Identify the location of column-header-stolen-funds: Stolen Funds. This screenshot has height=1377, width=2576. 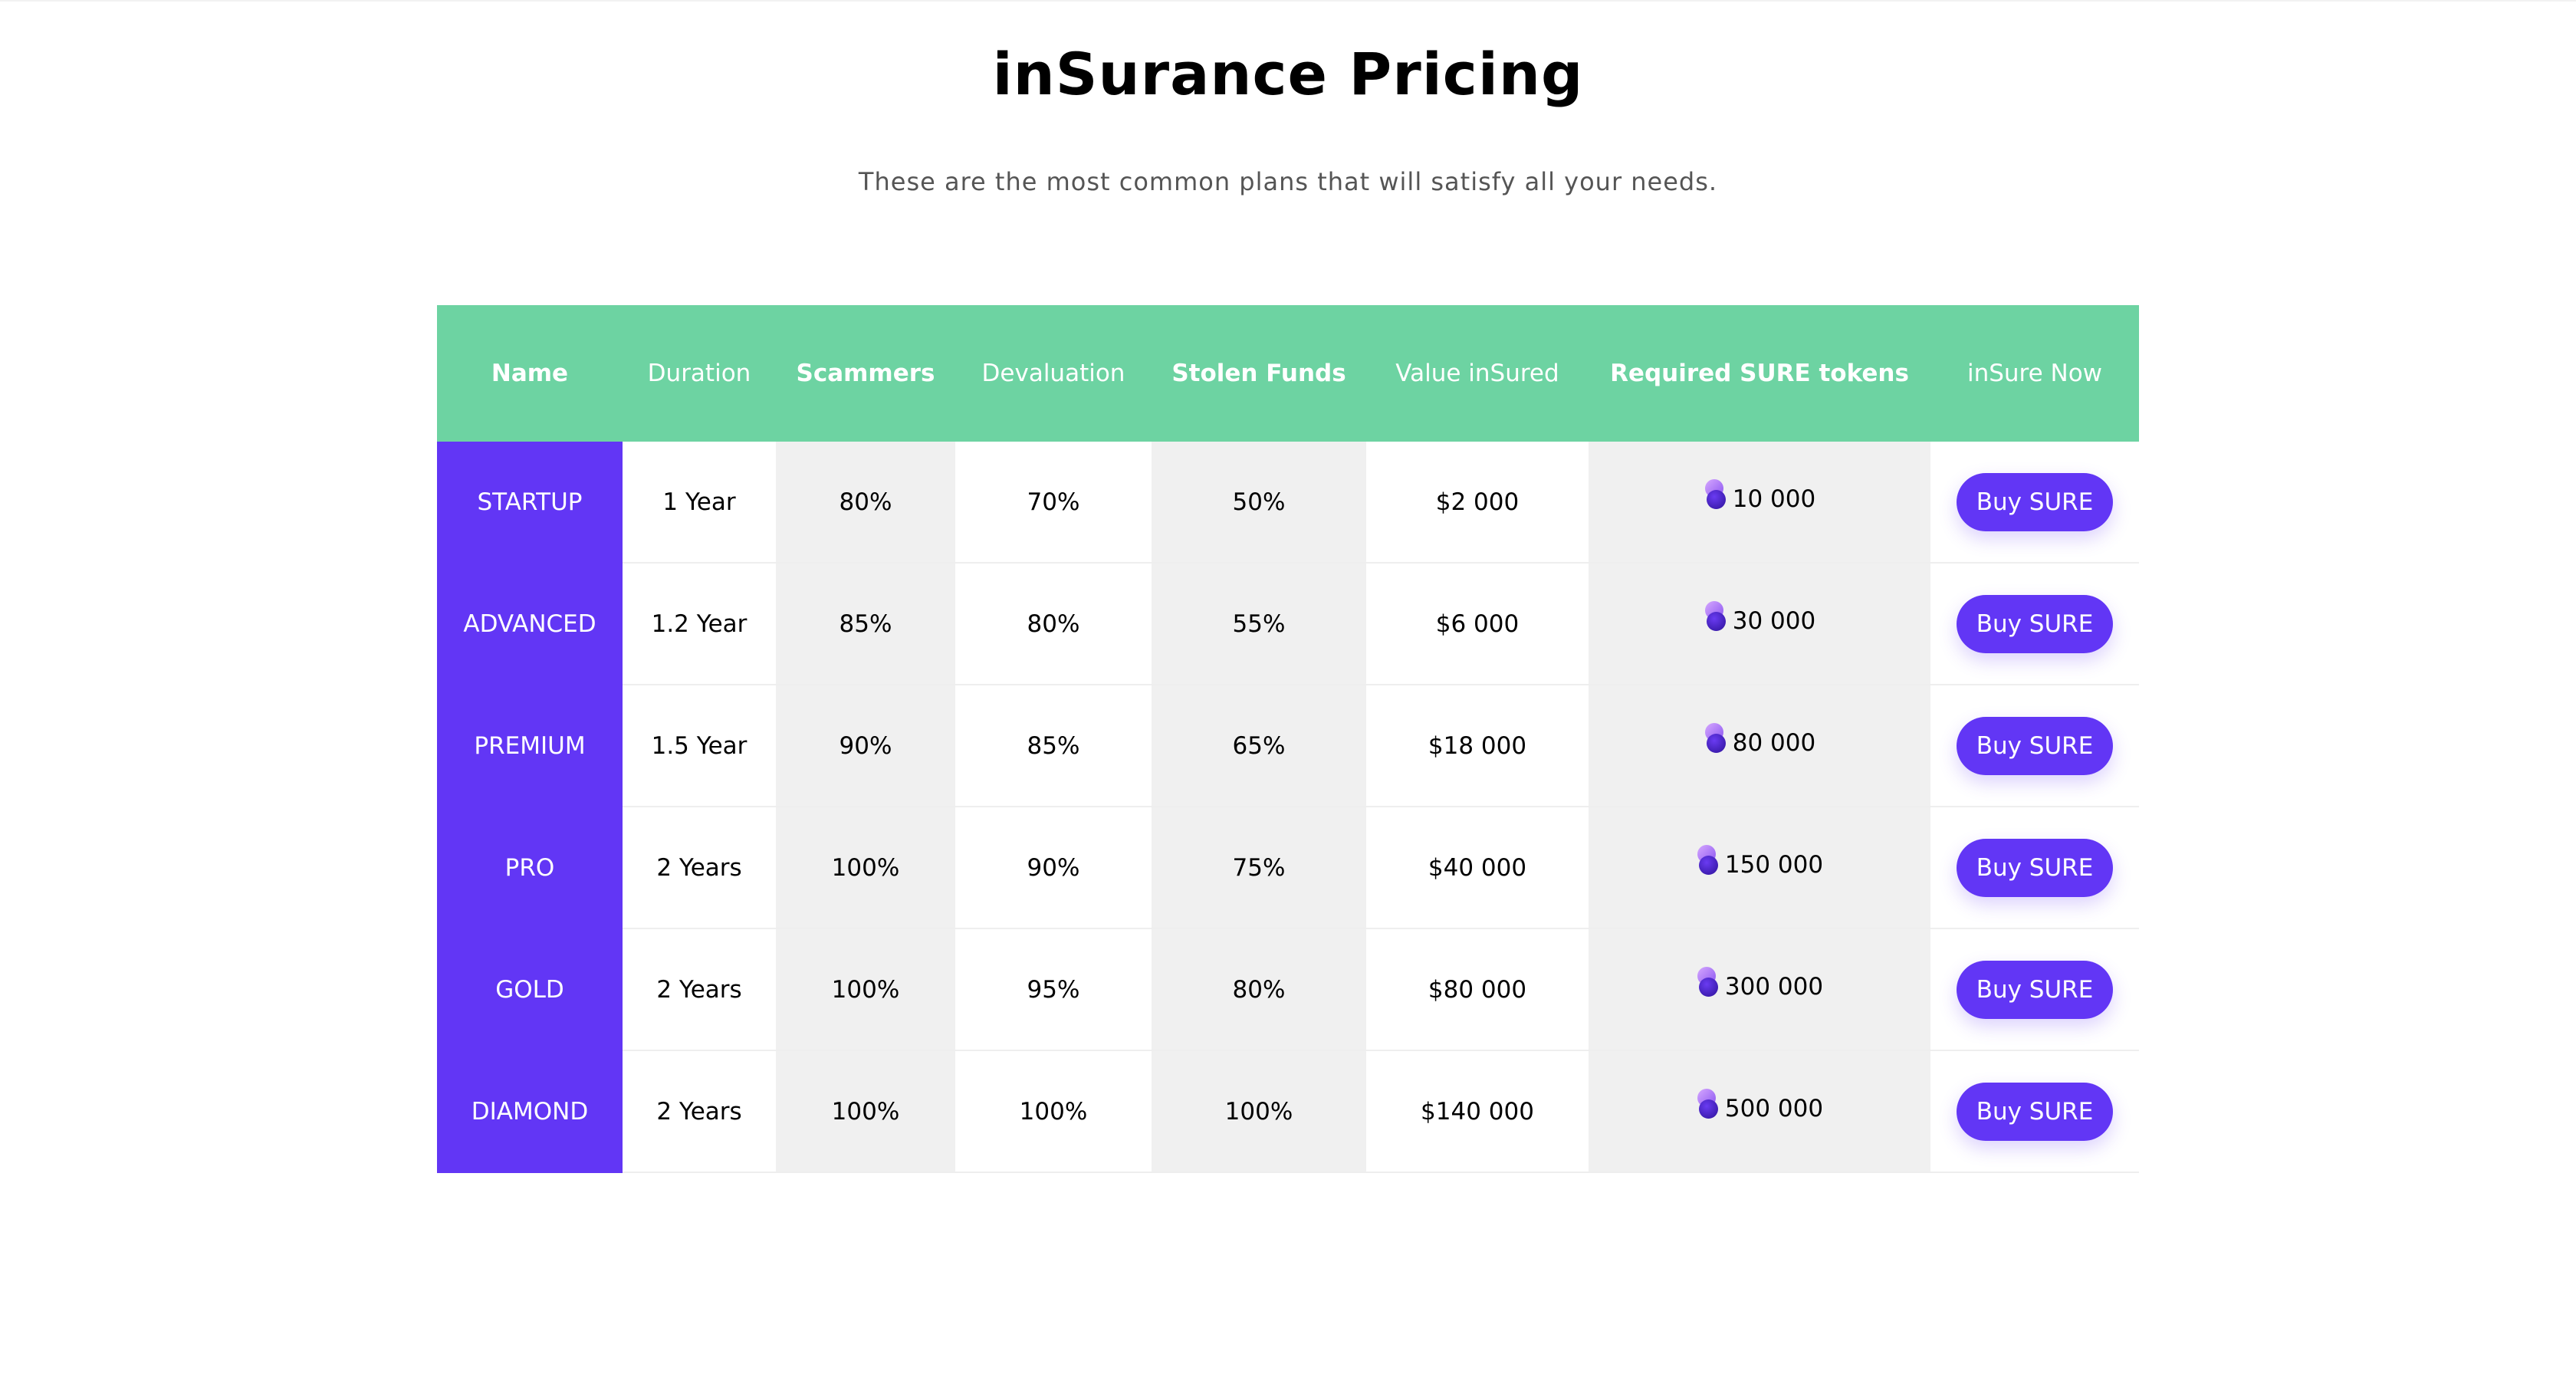
(1259, 373).